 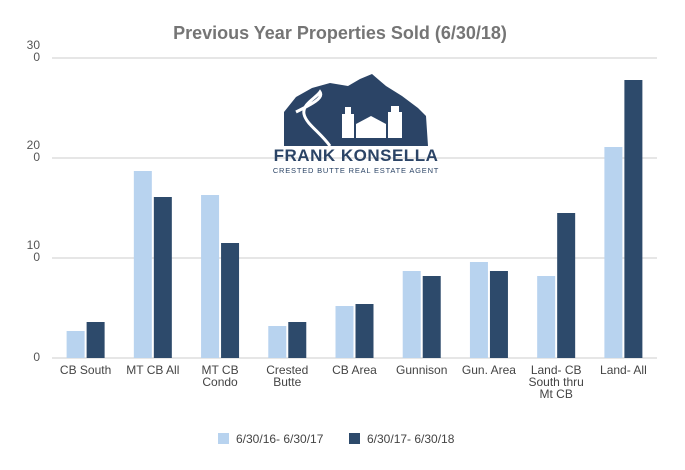 I want to click on legend: 6/30/16- 6/30/17 6/30/17- 6/30/18, so click(x=336, y=439).